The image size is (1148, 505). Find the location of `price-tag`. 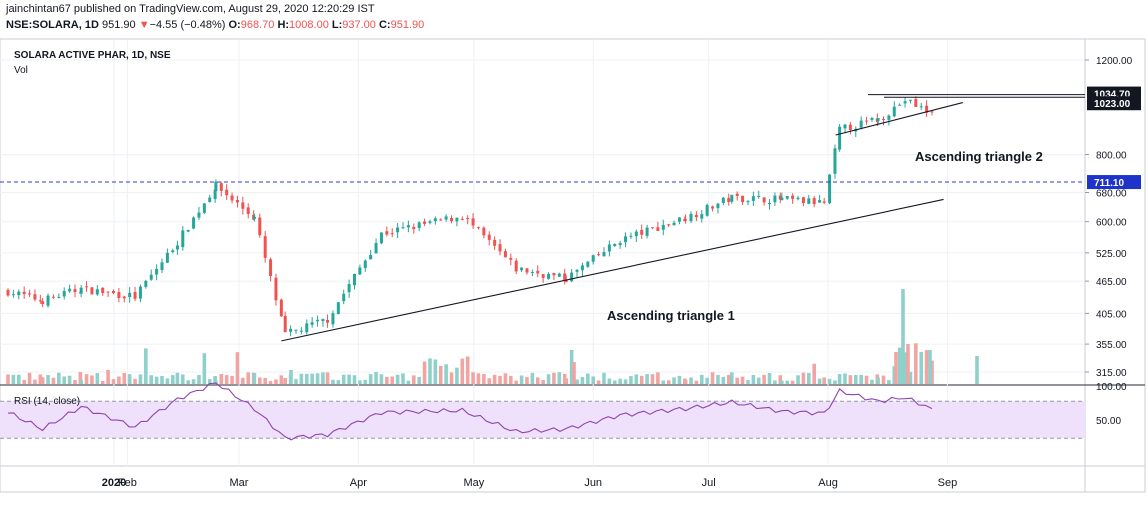

price-tag is located at coordinates (1114, 103).